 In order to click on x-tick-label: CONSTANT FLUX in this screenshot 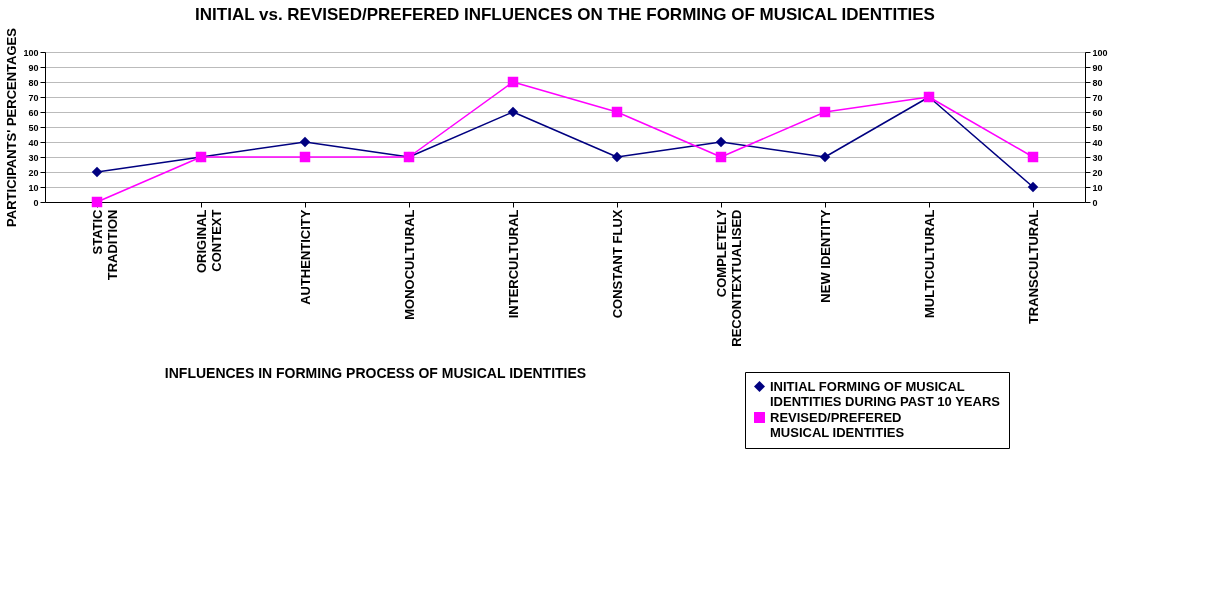, I will do `click(617, 264)`.